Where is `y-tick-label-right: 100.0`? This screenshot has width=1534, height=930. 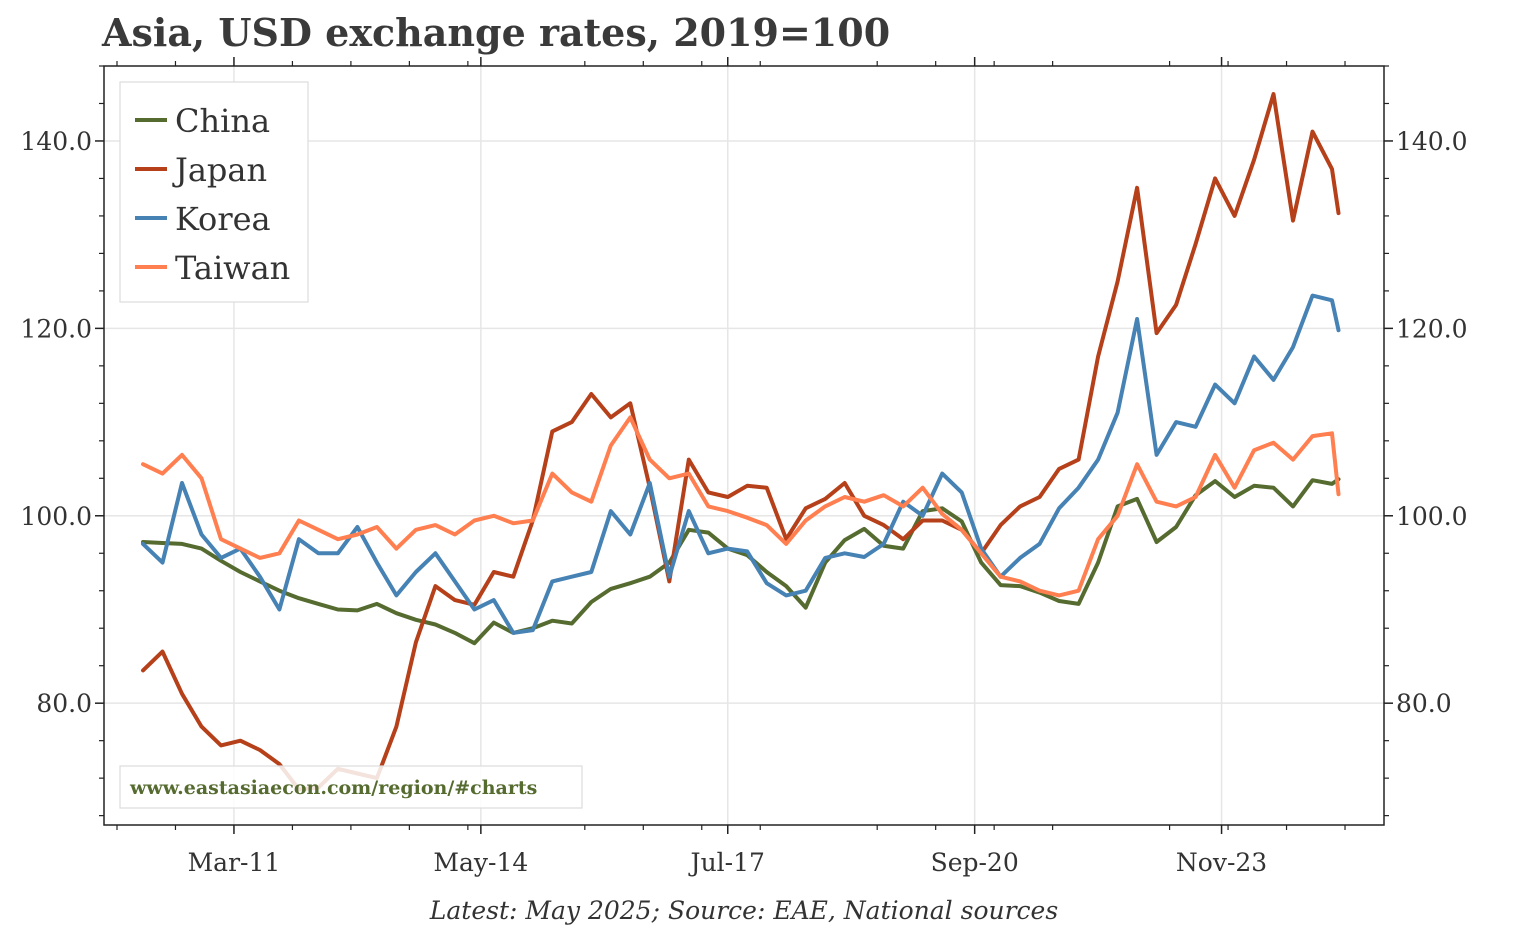 y-tick-label-right: 100.0 is located at coordinates (1432, 516).